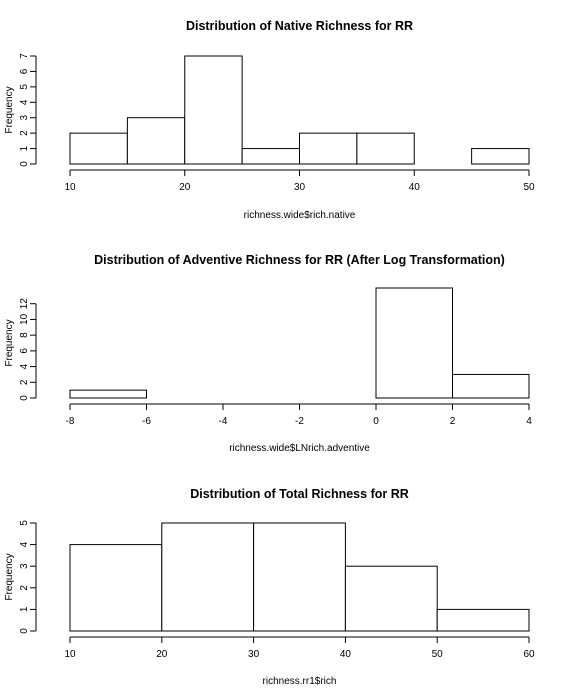  I want to click on hist1-y-tick-label: 4, so click(24, 102).